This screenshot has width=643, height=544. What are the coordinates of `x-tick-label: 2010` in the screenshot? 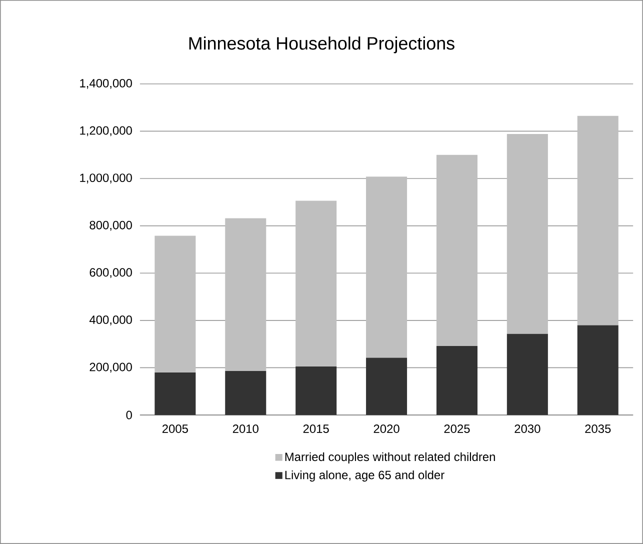 It's located at (245, 429).